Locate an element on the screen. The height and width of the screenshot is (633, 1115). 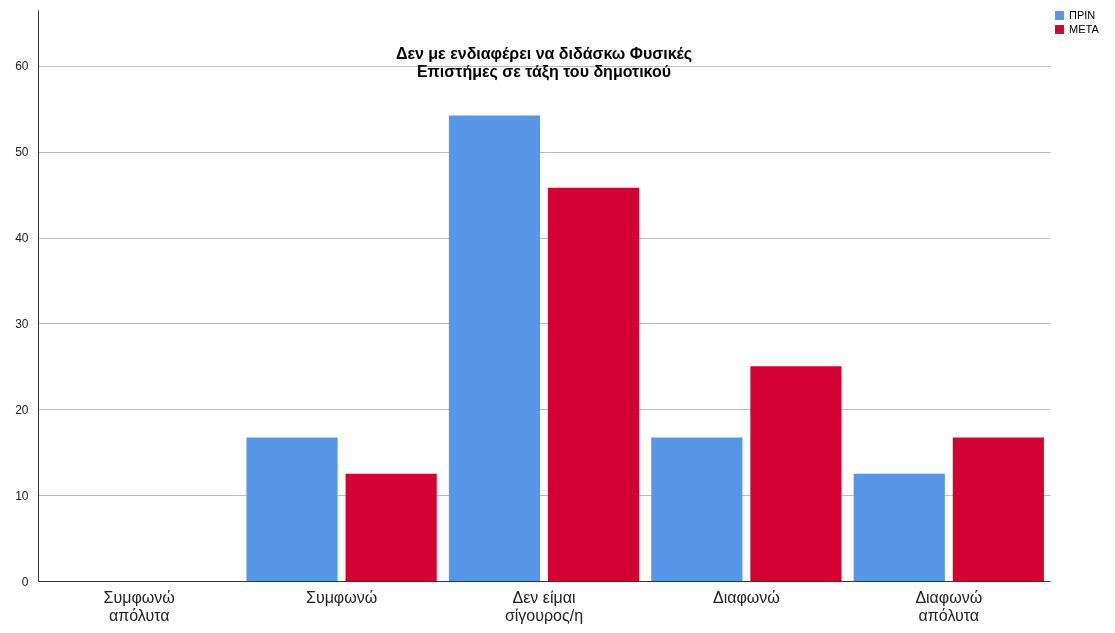
legend-label: ΜΕΤΑ is located at coordinates (1084, 28).